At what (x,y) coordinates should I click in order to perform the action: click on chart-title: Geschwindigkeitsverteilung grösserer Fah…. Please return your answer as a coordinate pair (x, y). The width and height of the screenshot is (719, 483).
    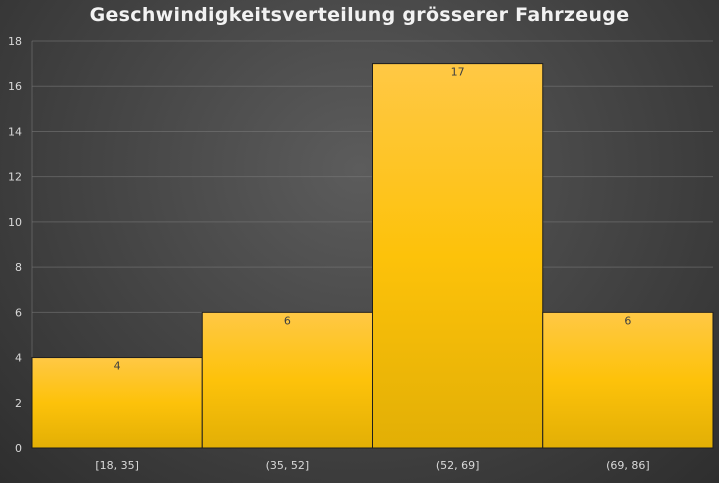
    Looking at the image, I should click on (359, 15).